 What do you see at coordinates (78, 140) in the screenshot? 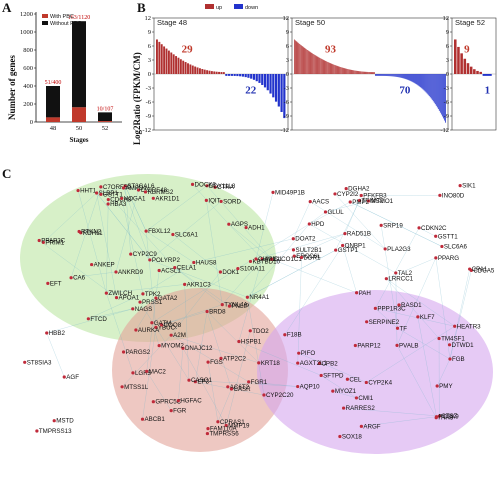
I see `panel-a-x-label: Stages` at bounding box center [78, 140].